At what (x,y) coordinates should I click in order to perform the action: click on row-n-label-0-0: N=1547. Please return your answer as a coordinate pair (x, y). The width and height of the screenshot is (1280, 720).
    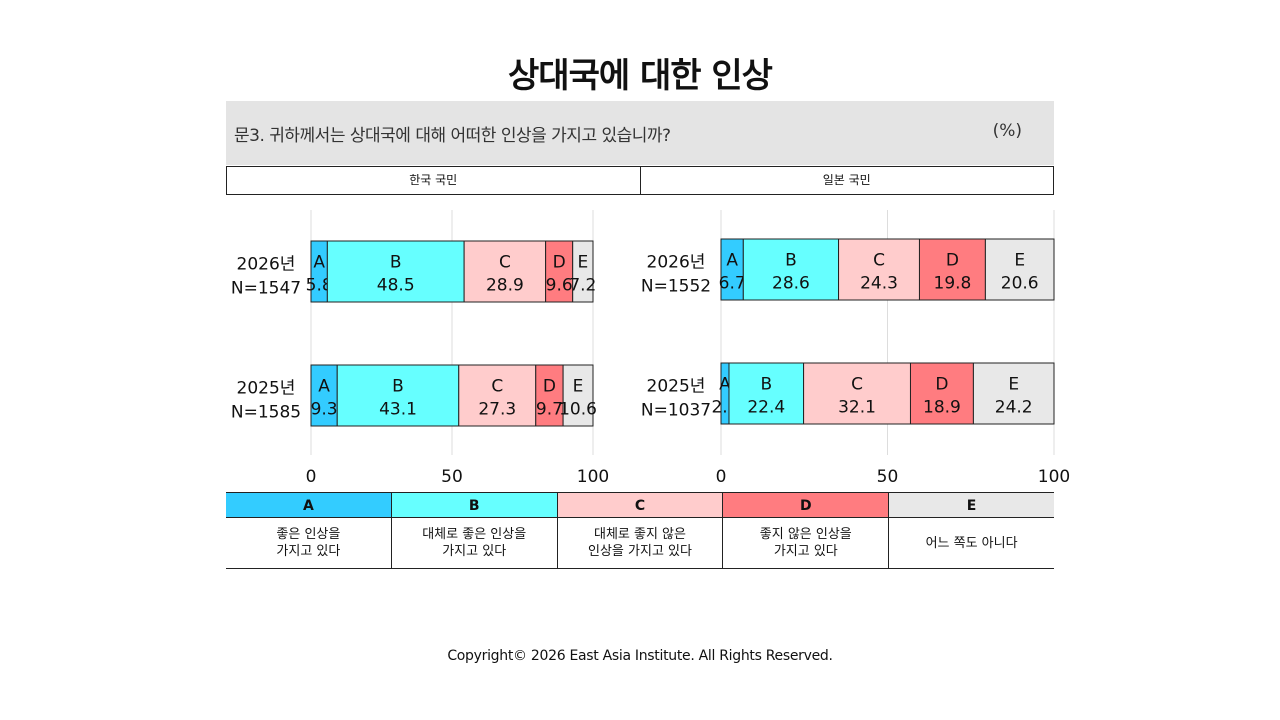
    Looking at the image, I should click on (266, 289).